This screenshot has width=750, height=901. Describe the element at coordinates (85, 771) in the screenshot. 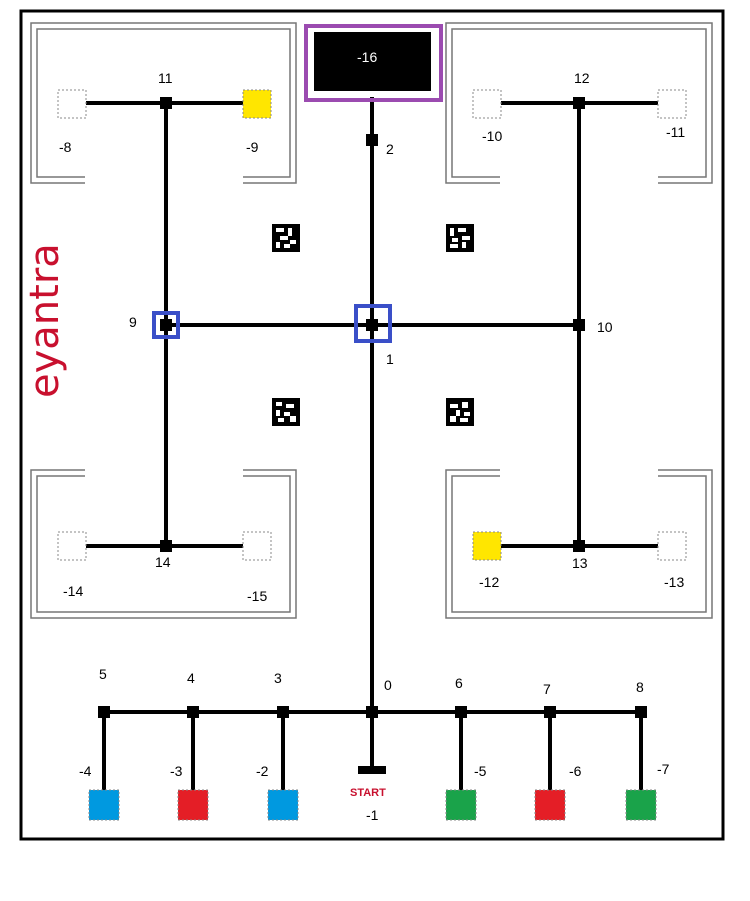

I see `cell-label--4: -4` at that location.